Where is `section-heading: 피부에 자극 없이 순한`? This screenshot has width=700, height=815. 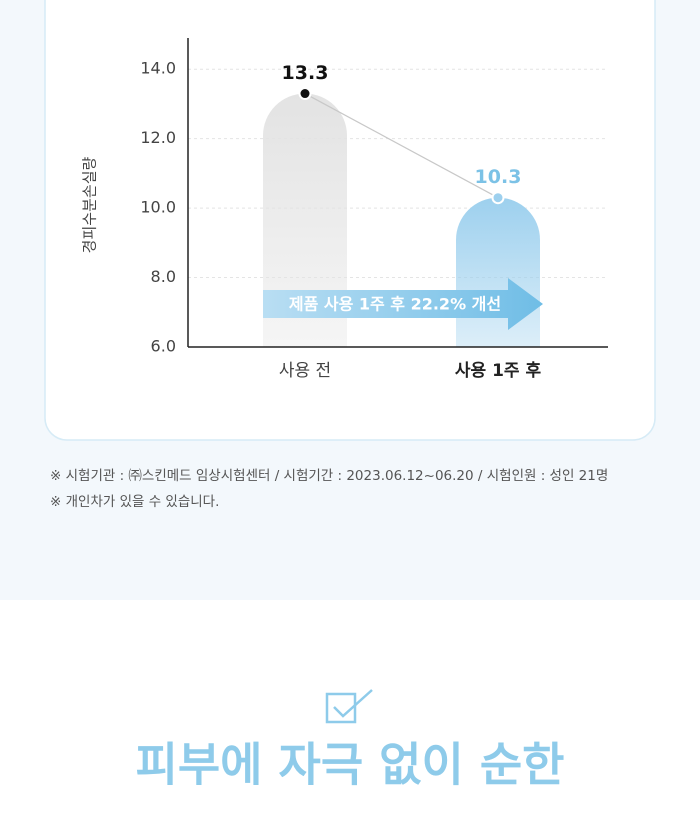 section-heading: 피부에 자극 없이 순한 is located at coordinates (350, 765).